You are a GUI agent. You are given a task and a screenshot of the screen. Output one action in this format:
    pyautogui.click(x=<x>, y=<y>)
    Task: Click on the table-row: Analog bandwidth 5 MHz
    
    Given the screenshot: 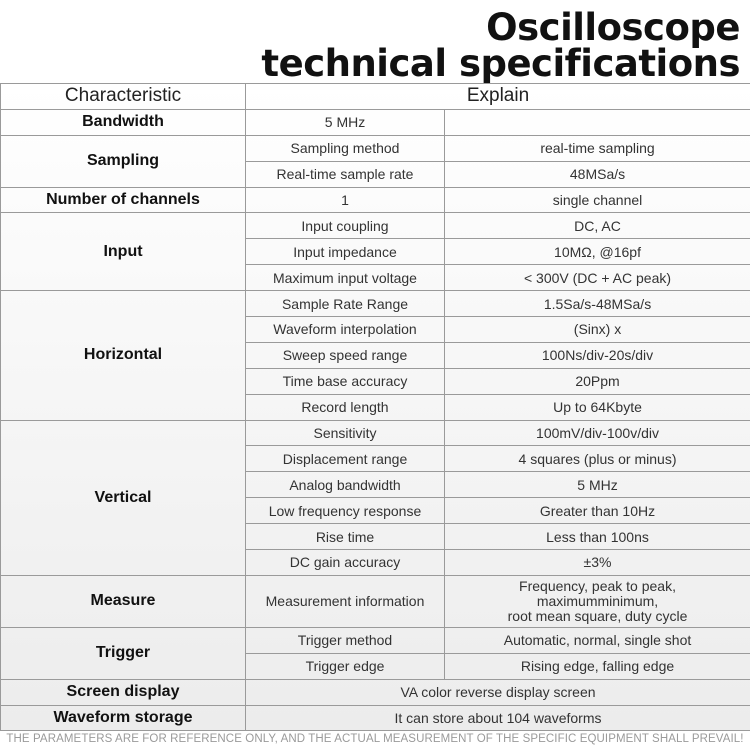 What is the action you would take?
    pyautogui.click(x=375, y=485)
    